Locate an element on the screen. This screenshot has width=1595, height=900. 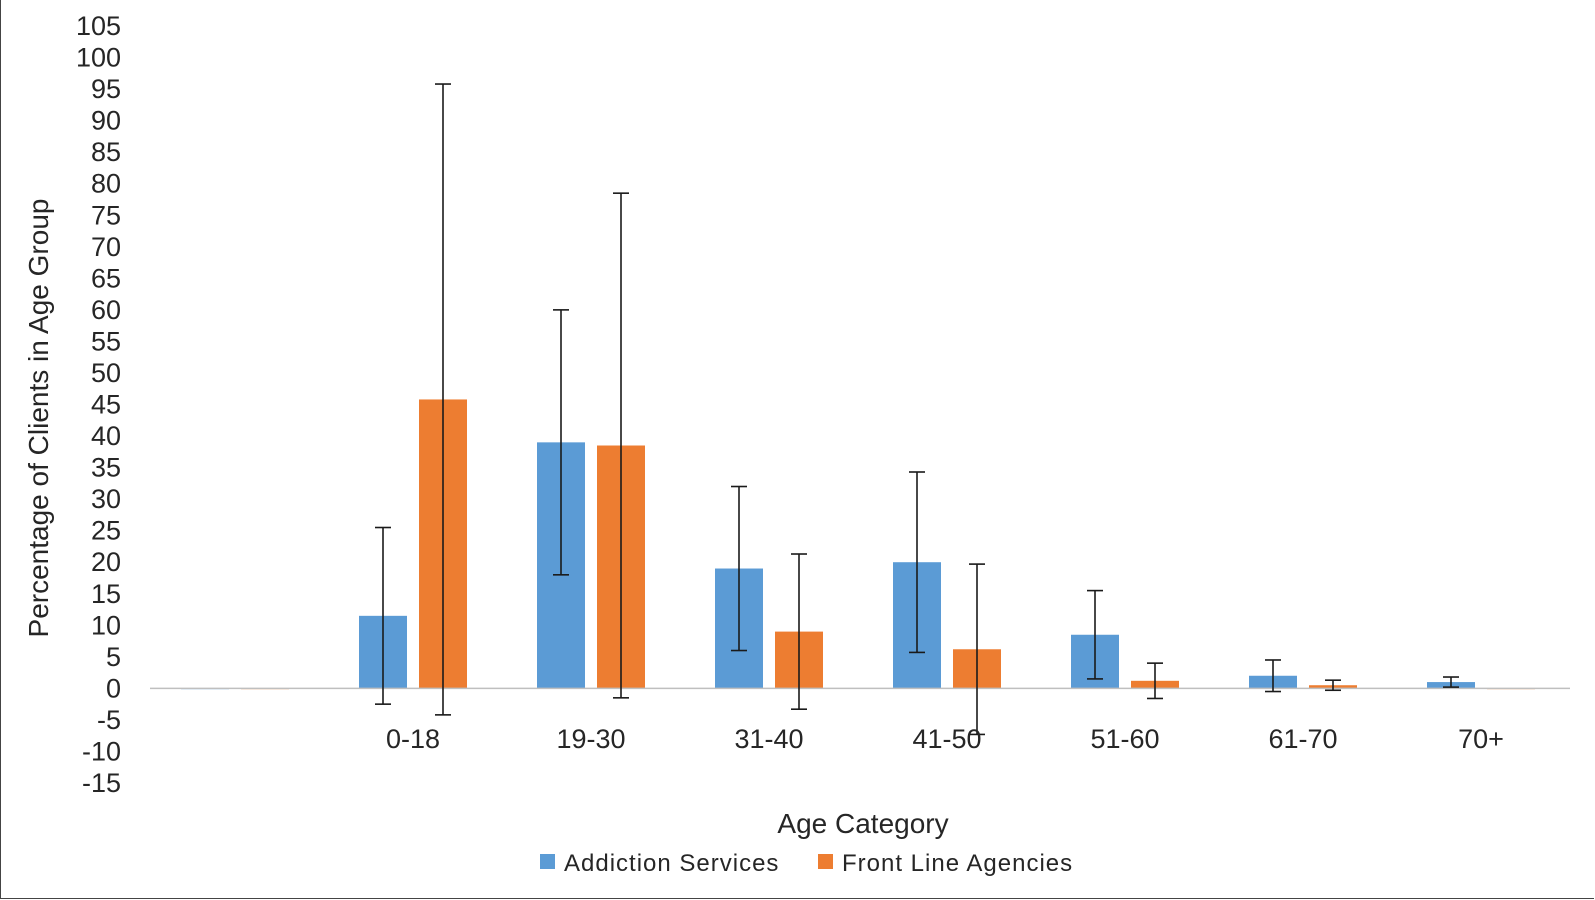
y-tick-label: 95 is located at coordinates (106, 89).